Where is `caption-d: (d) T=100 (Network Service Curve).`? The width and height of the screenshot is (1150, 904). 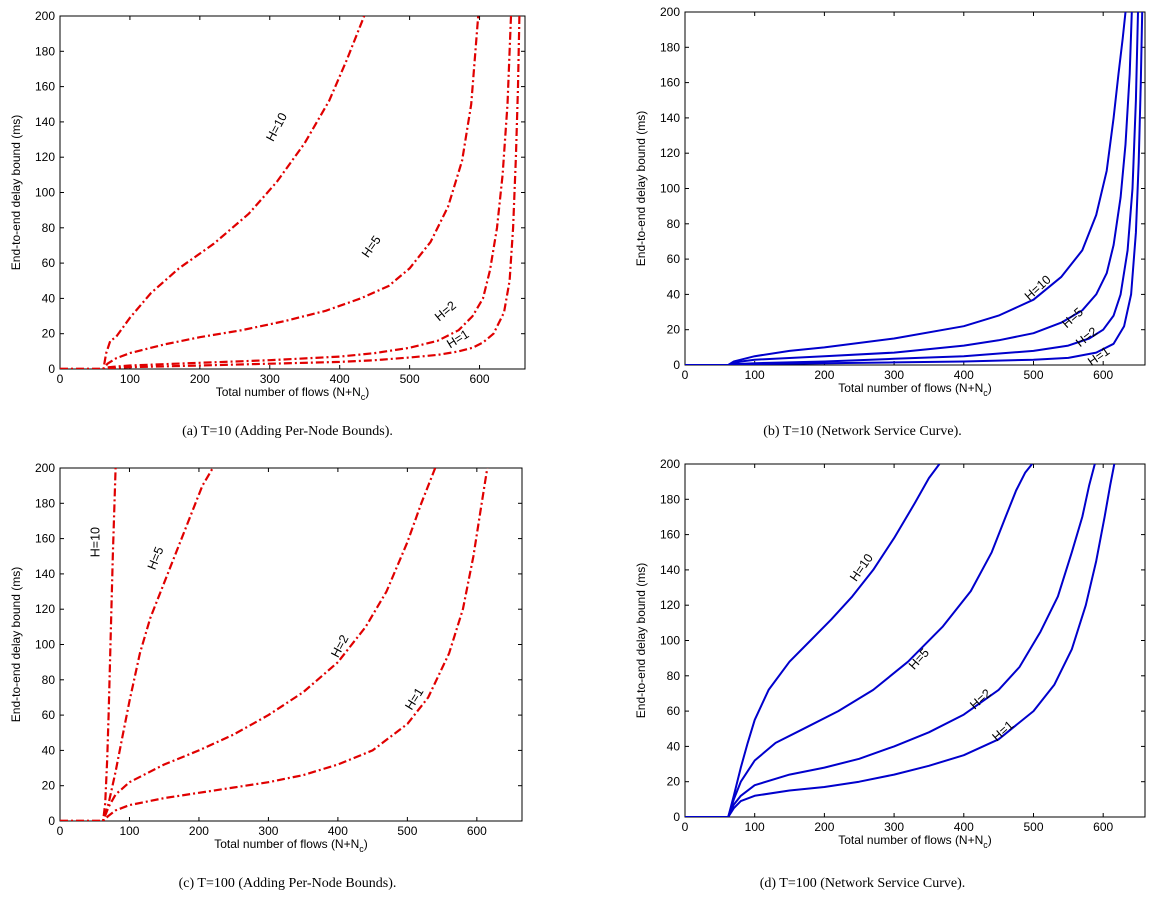 caption-d: (d) T=100 (Network Service Curve). is located at coordinates (862, 883).